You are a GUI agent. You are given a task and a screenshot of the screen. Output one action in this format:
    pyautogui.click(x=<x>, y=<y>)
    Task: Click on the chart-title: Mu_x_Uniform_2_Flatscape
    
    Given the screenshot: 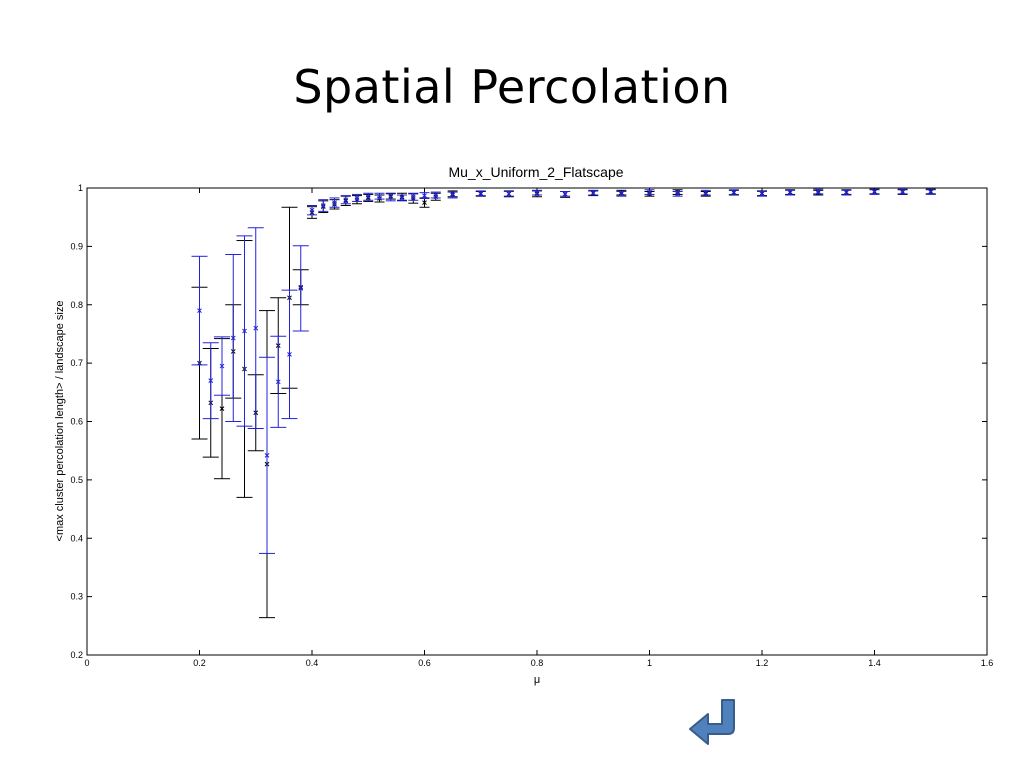 What is the action you would take?
    pyautogui.click(x=536, y=172)
    